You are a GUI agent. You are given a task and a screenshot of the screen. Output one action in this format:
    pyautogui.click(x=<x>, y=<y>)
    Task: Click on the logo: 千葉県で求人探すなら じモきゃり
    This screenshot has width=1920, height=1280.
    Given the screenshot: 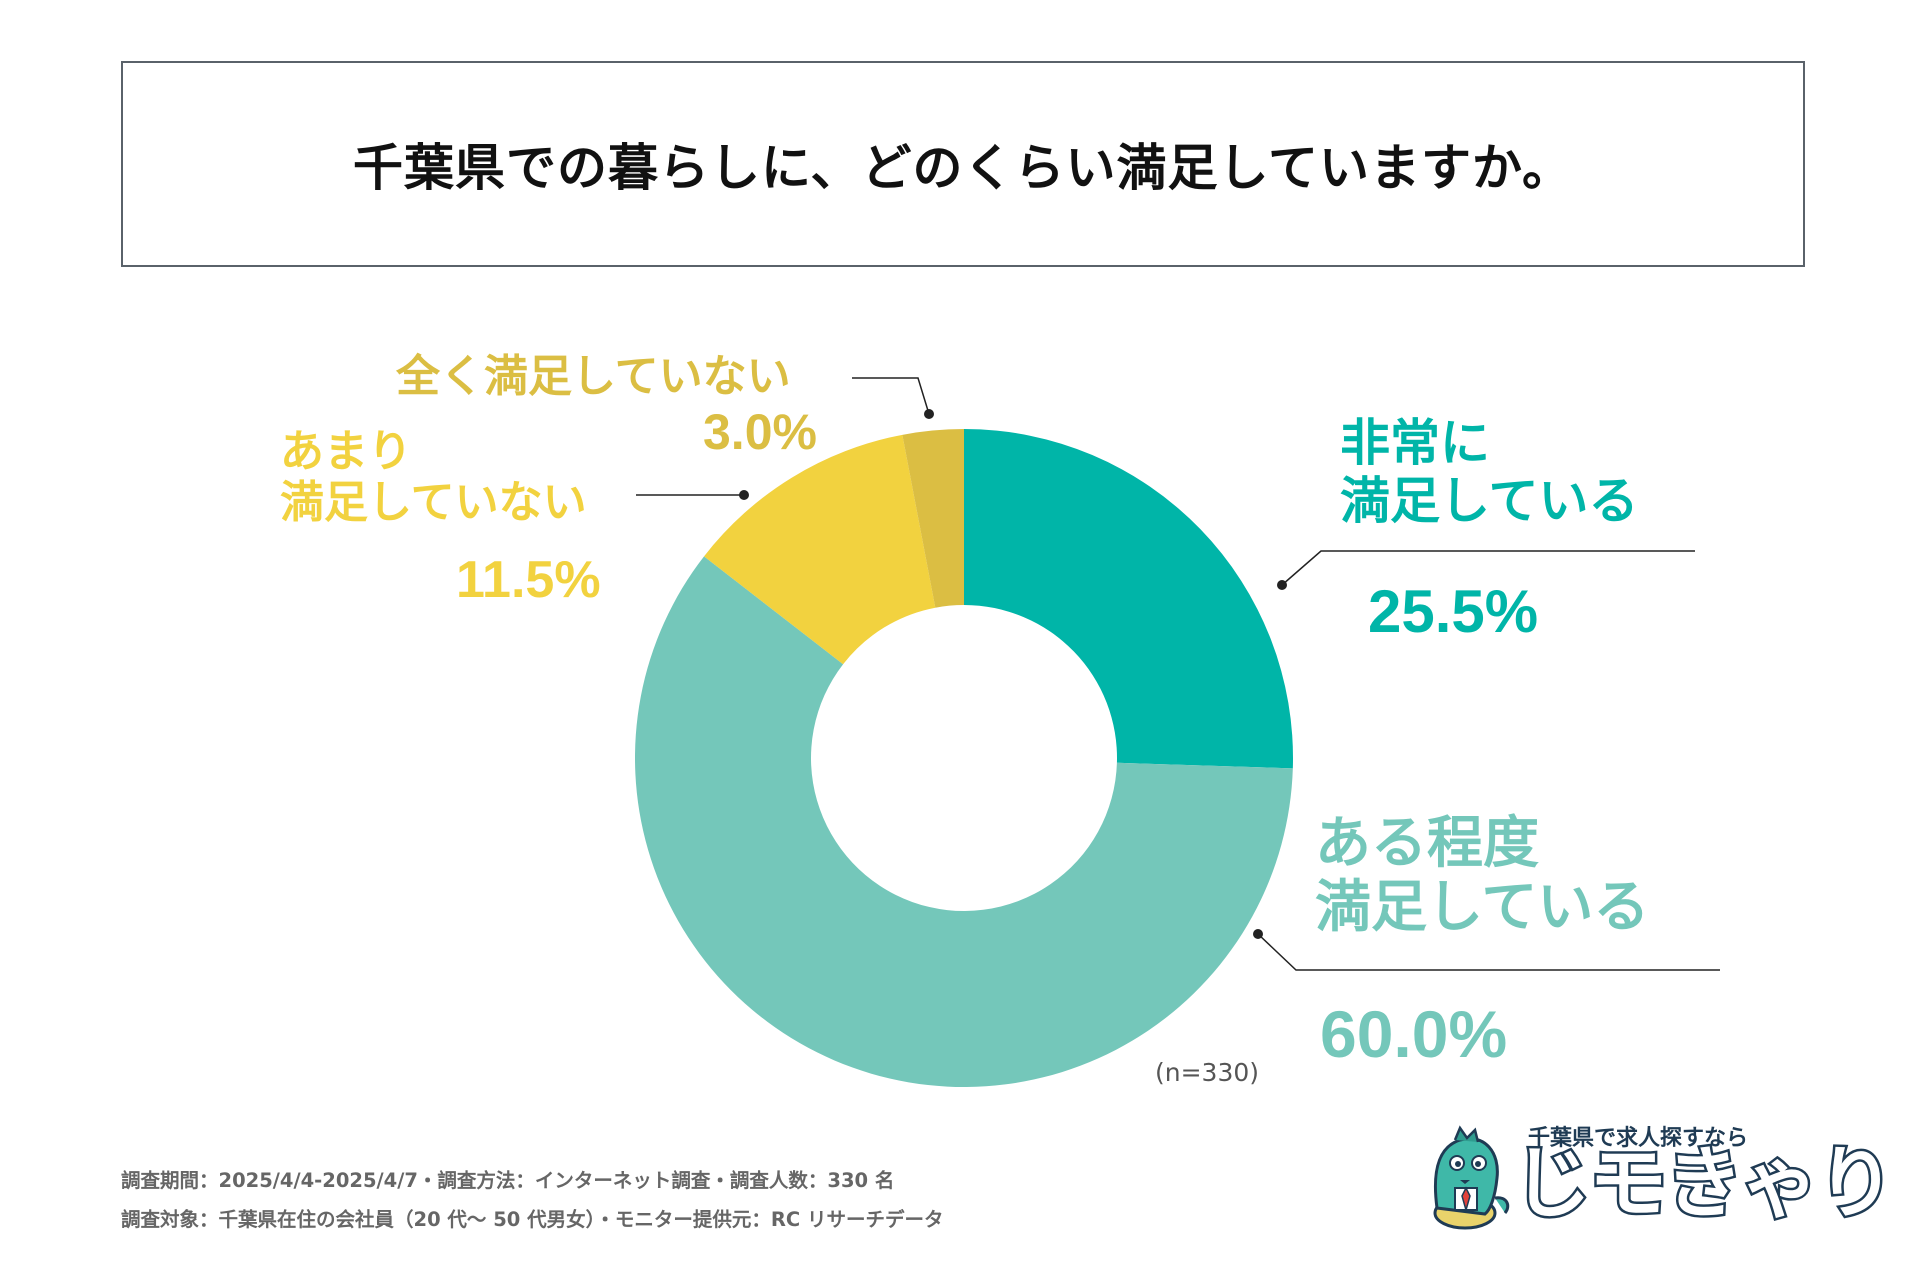 What is the action you would take?
    pyautogui.click(x=1656, y=1175)
    